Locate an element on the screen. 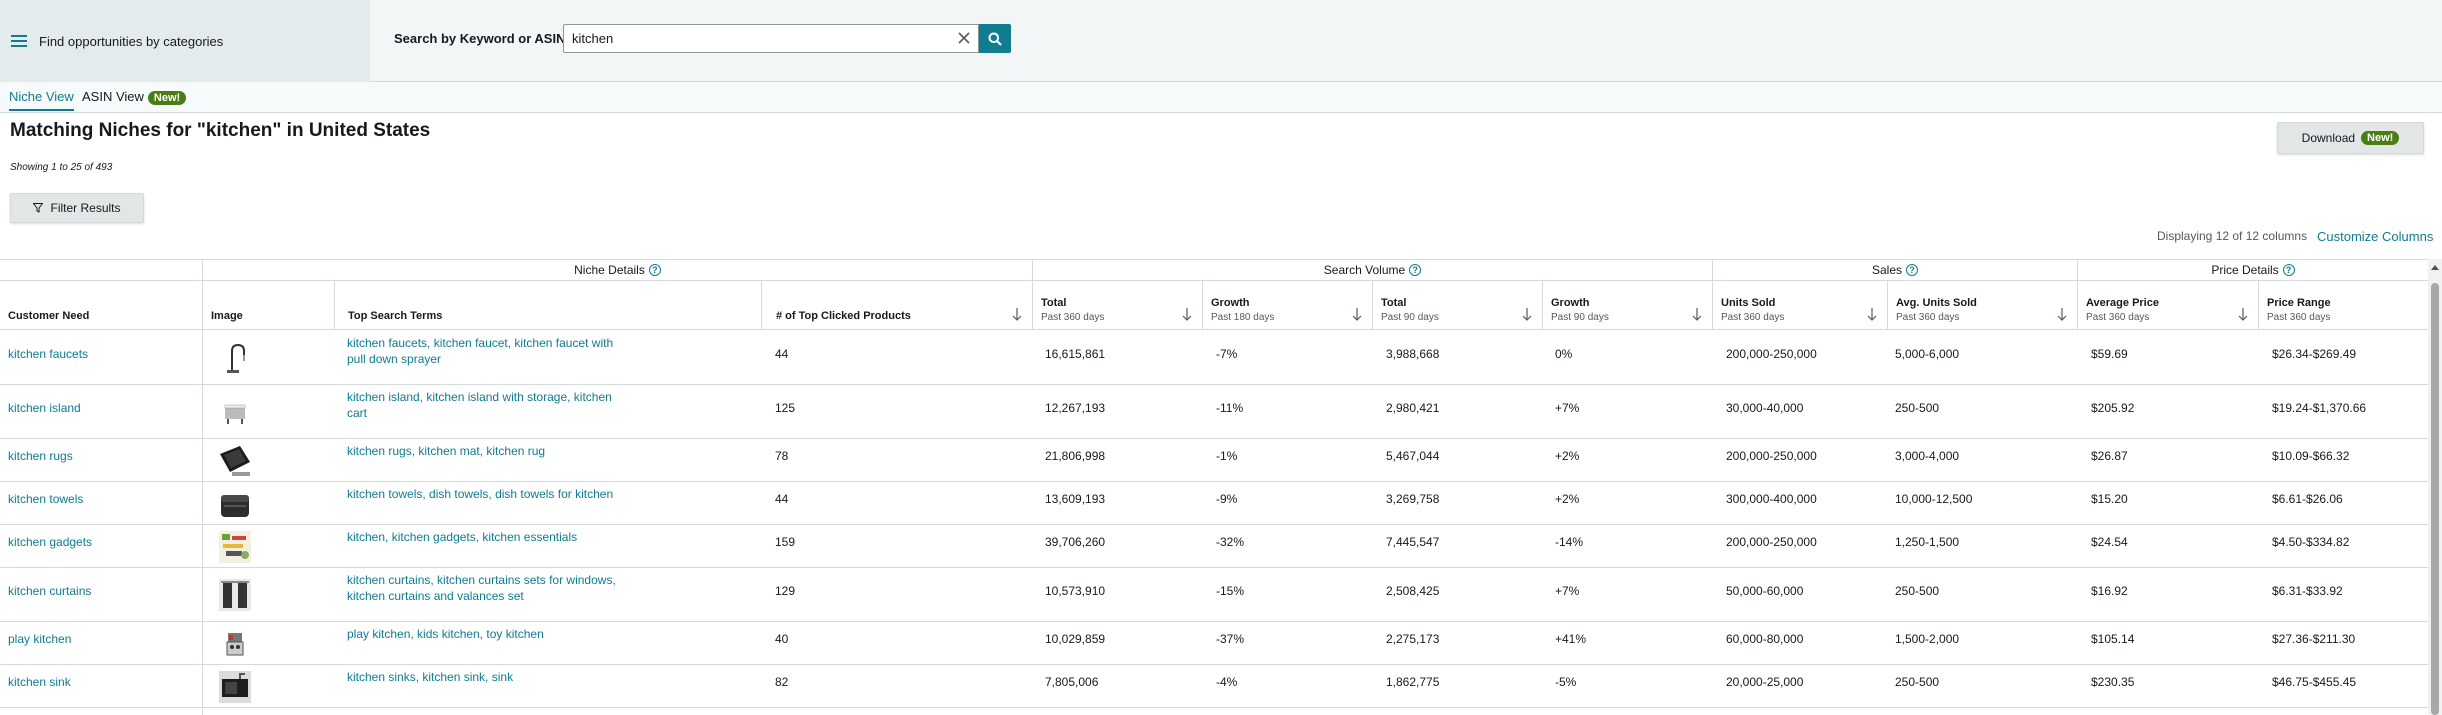  search-terms-link: kitchen curtains and valances set is located at coordinates (435, 596).